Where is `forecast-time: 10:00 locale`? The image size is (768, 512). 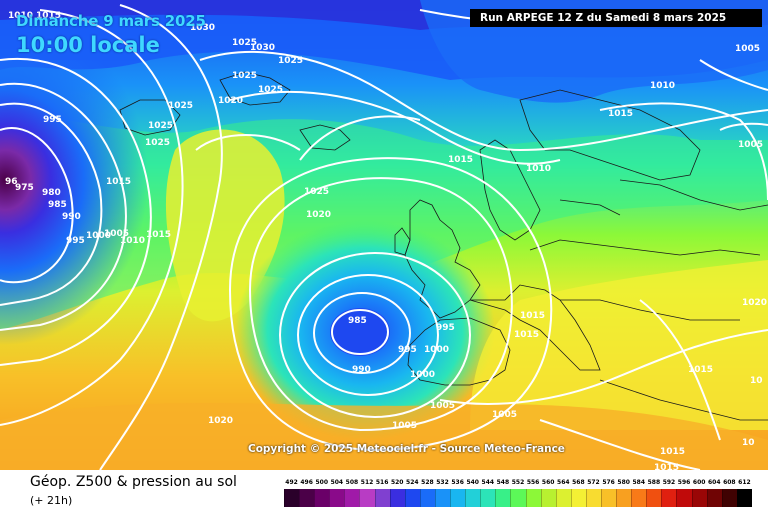
forecast-time: 10:00 locale is located at coordinates (88, 45).